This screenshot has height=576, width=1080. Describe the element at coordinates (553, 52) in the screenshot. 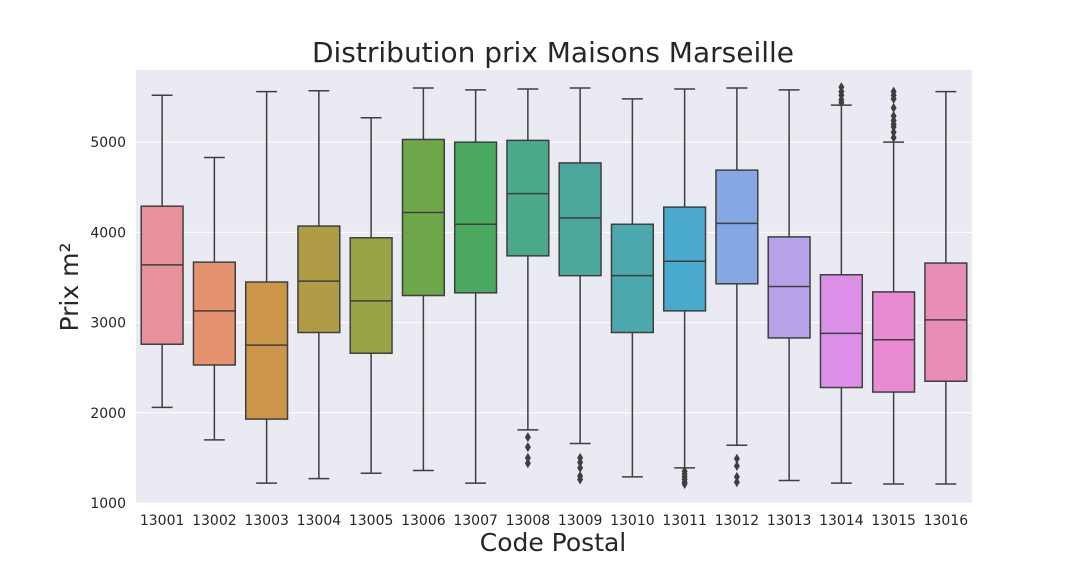

I see `chart-title: Distribution prix Maisons Marseille` at that location.